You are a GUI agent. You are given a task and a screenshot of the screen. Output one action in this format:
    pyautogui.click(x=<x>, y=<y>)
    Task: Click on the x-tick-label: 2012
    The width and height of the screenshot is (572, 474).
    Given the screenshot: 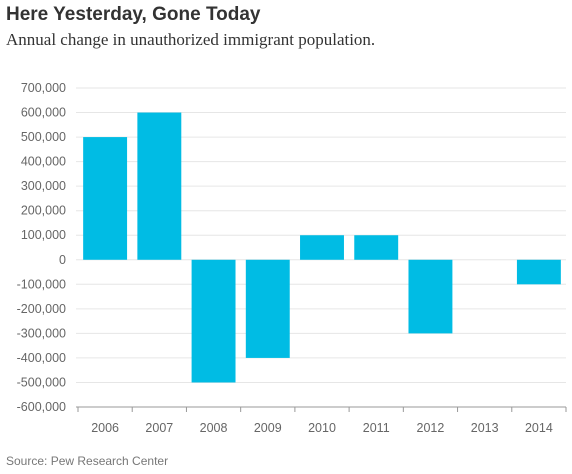 What is the action you would take?
    pyautogui.click(x=431, y=428)
    